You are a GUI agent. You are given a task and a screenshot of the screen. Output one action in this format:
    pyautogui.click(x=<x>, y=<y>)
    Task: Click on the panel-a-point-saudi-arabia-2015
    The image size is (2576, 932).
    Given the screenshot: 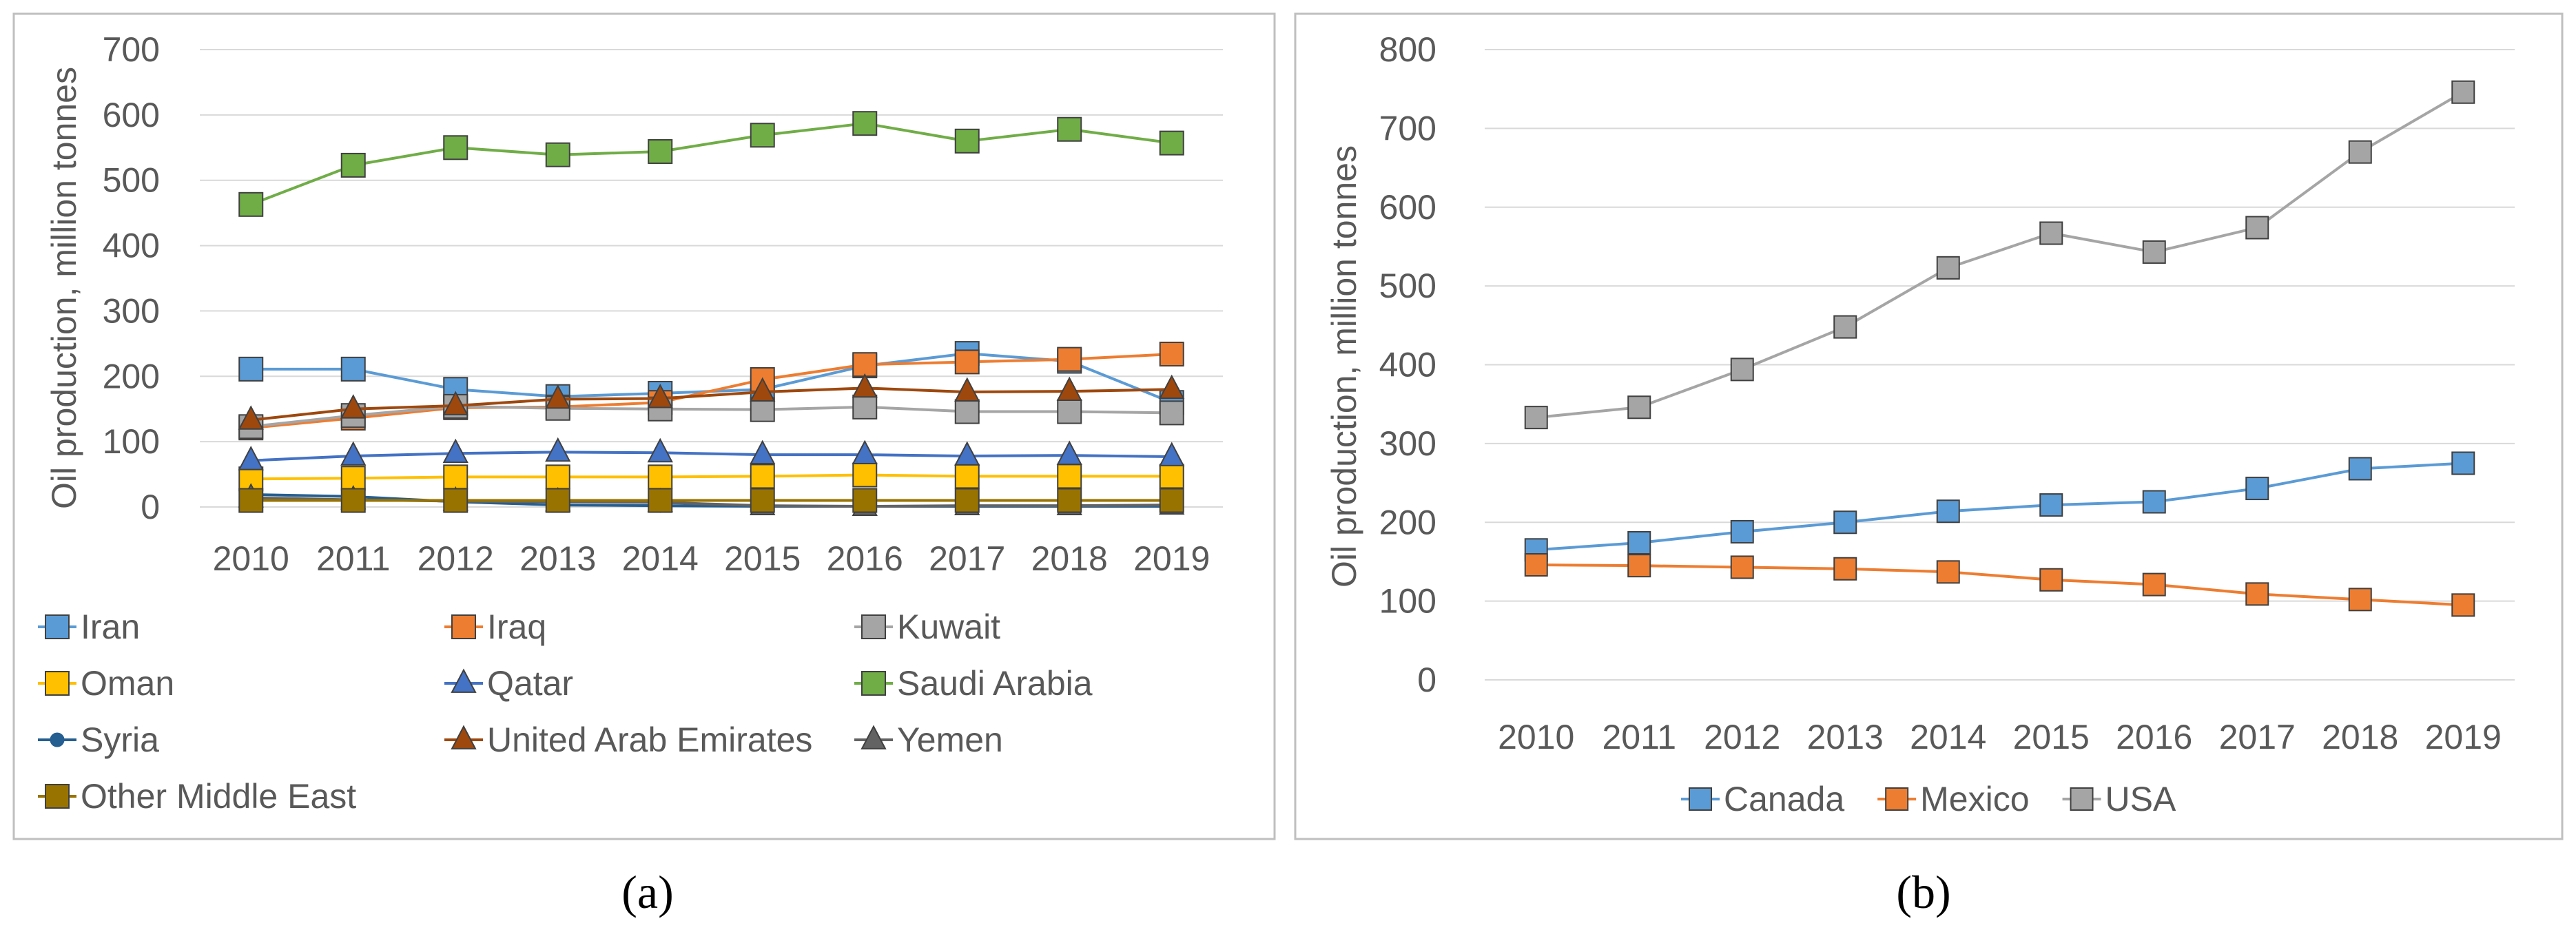 What is the action you would take?
    pyautogui.click(x=762, y=135)
    